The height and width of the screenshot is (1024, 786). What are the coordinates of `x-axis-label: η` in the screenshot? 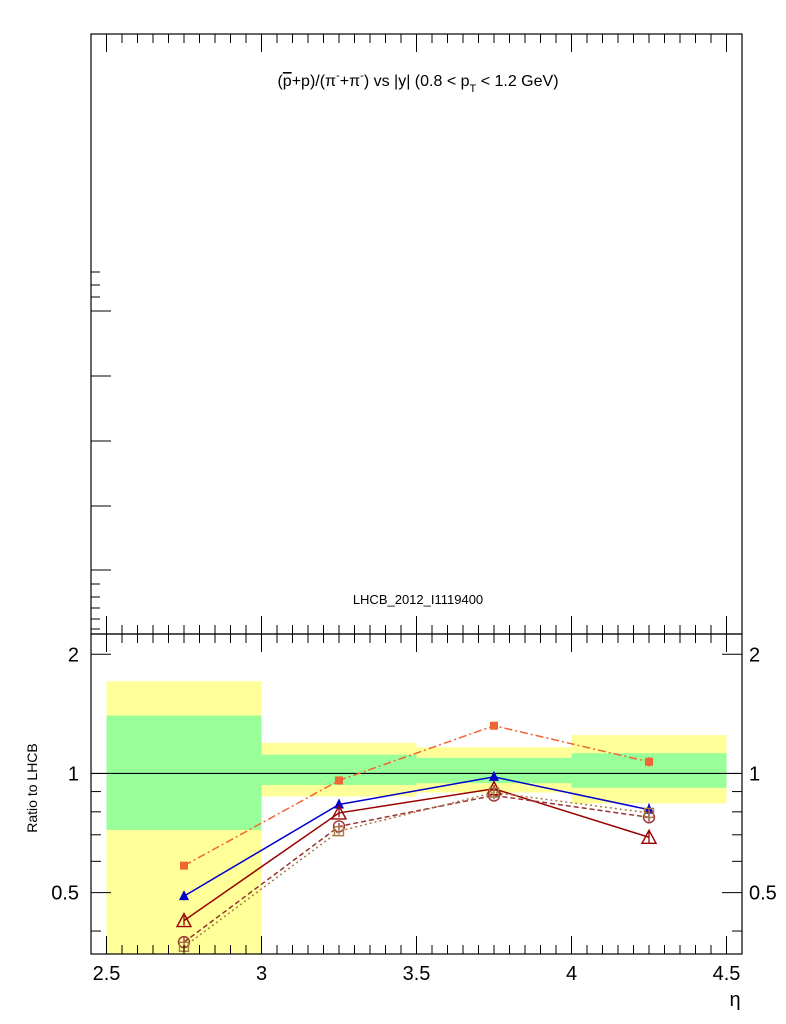 It's located at (734, 1000).